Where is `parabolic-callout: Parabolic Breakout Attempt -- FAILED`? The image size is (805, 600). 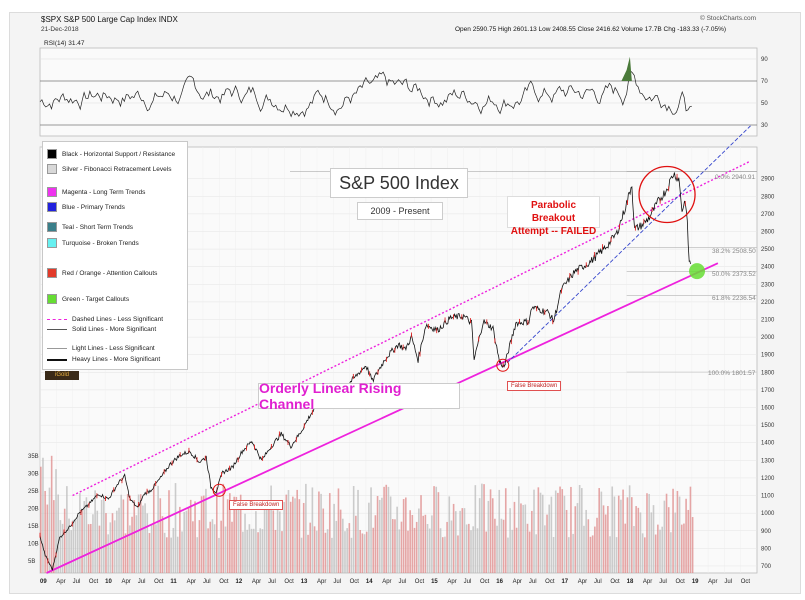
parabolic-callout: Parabolic Breakout Attempt -- FAILED is located at coordinates (553, 216).